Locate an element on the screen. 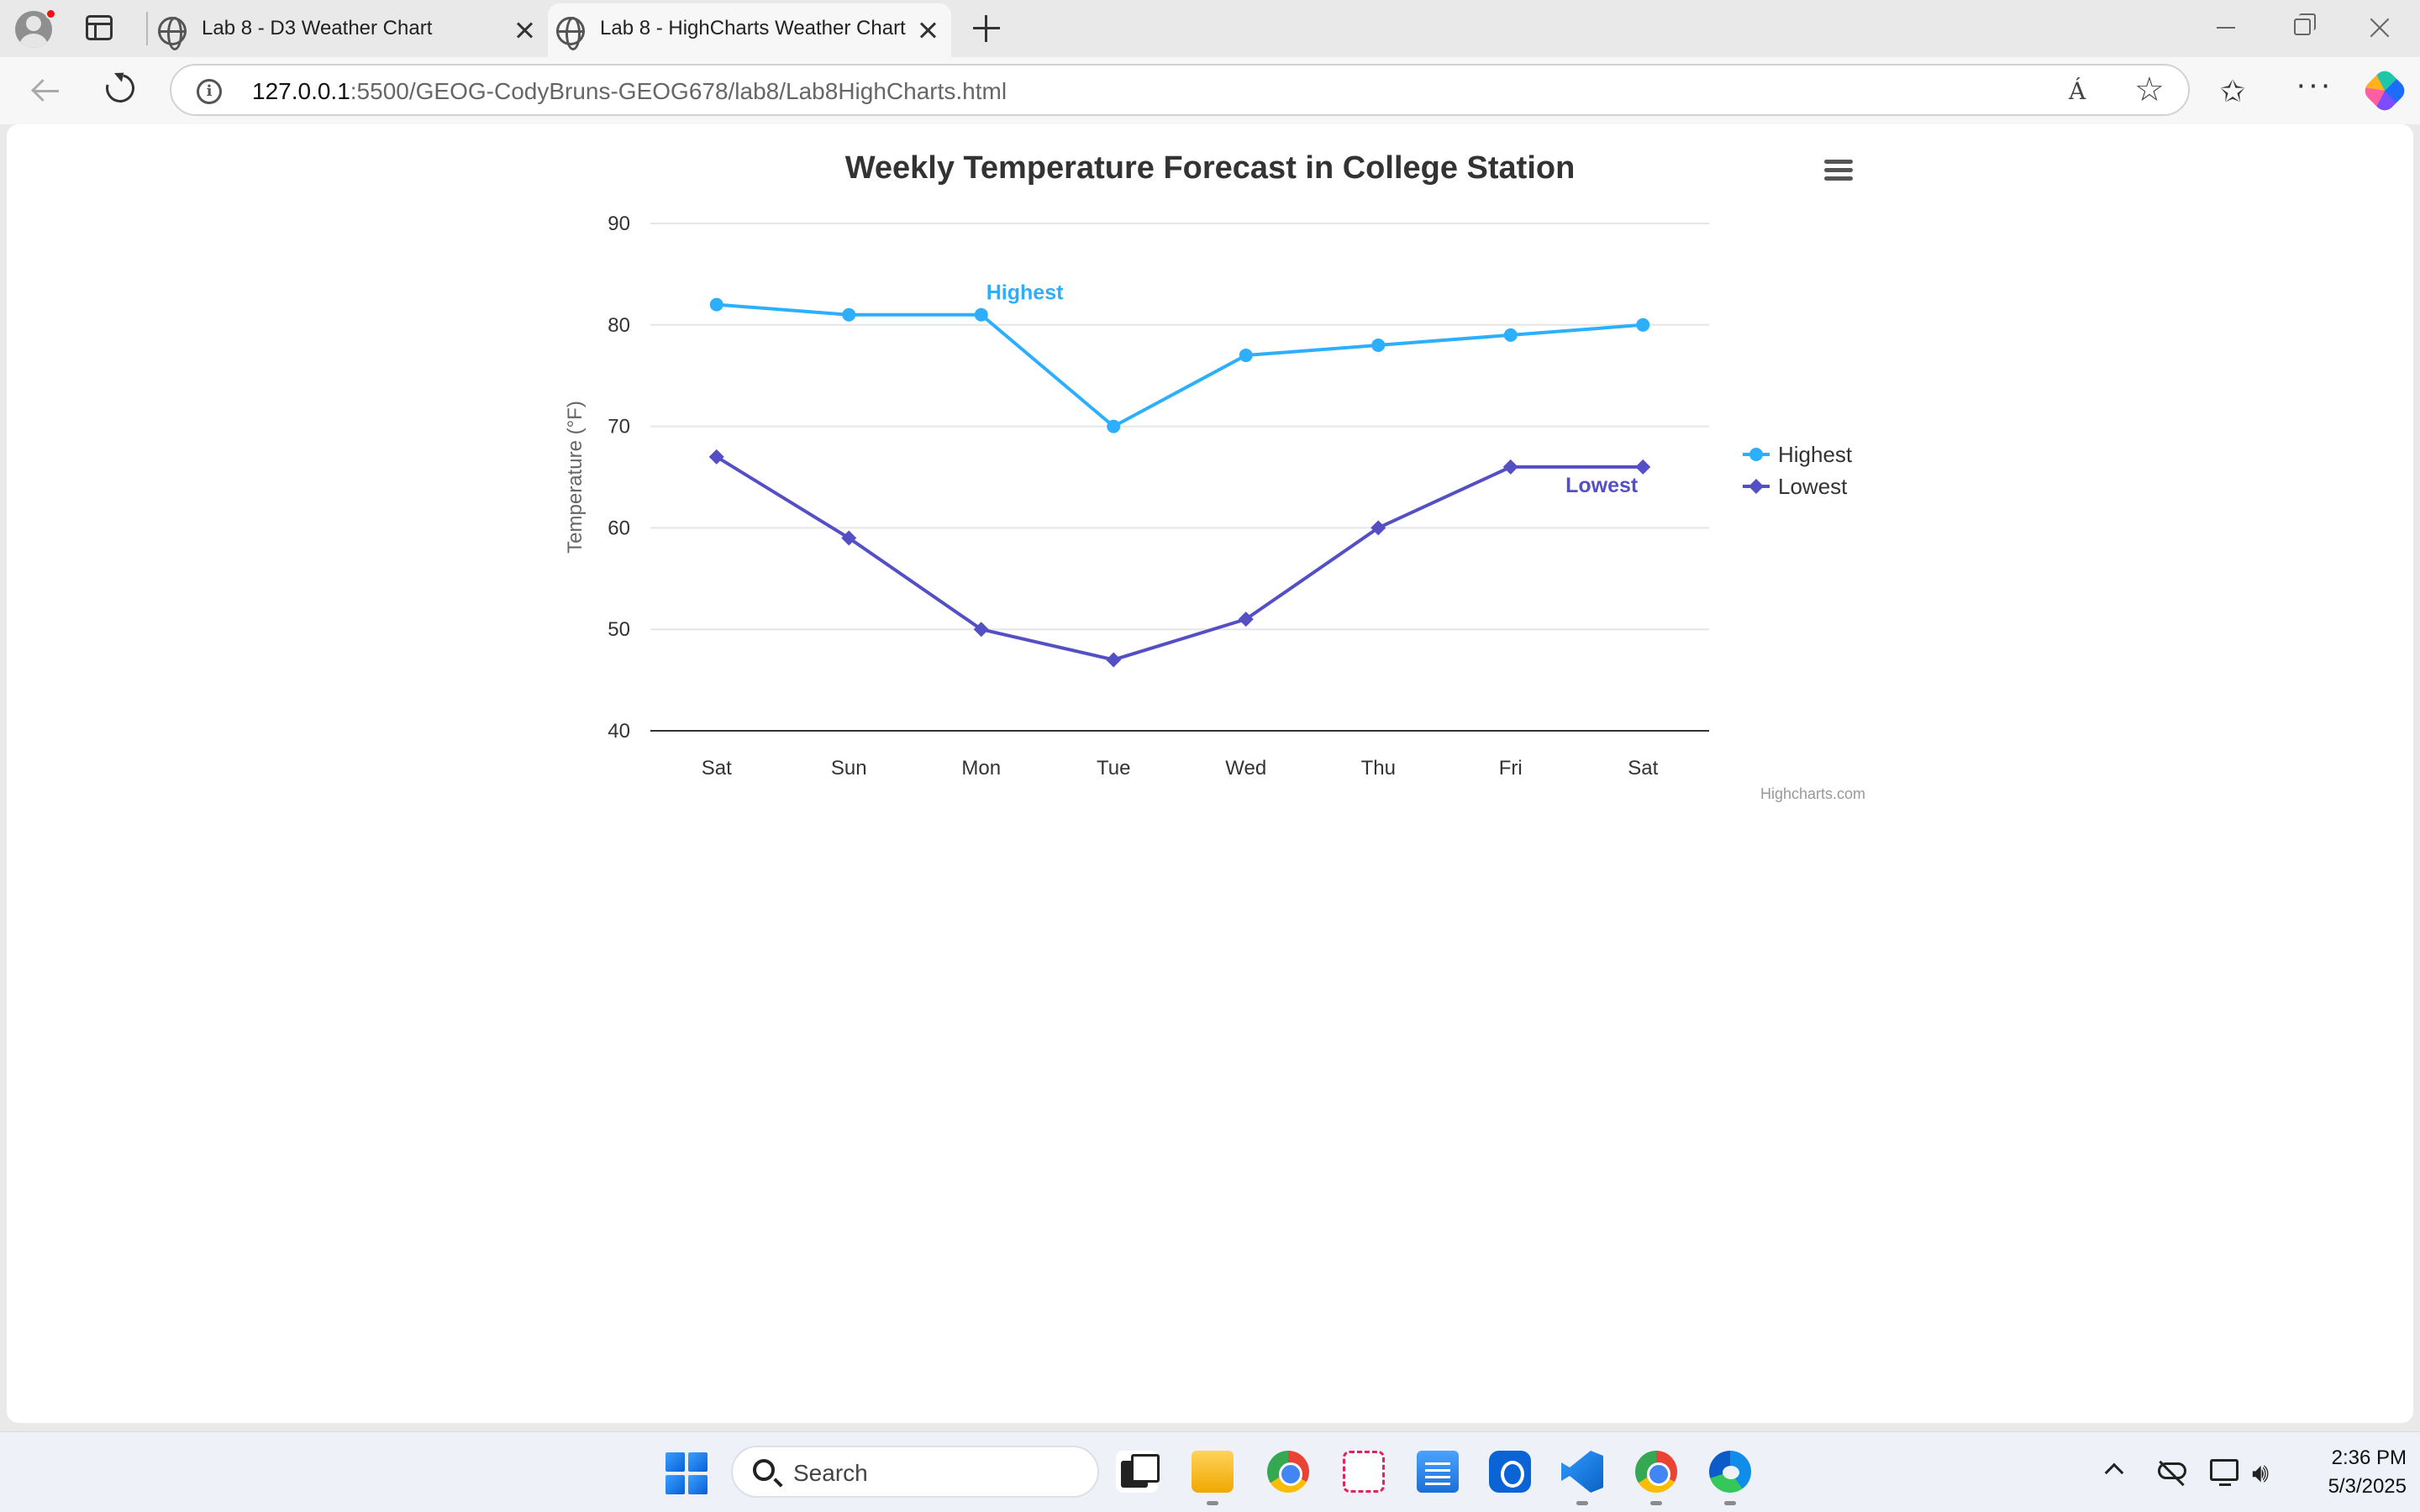  x-tick-label: Sun is located at coordinates (849, 768).